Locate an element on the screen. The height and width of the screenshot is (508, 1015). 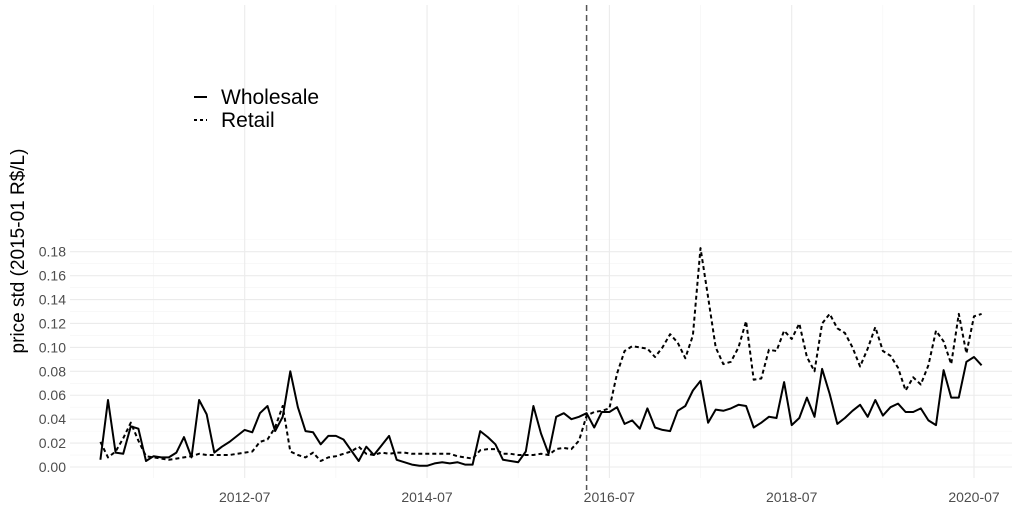
x-tick-label: 2016-07 is located at coordinates (610, 497).